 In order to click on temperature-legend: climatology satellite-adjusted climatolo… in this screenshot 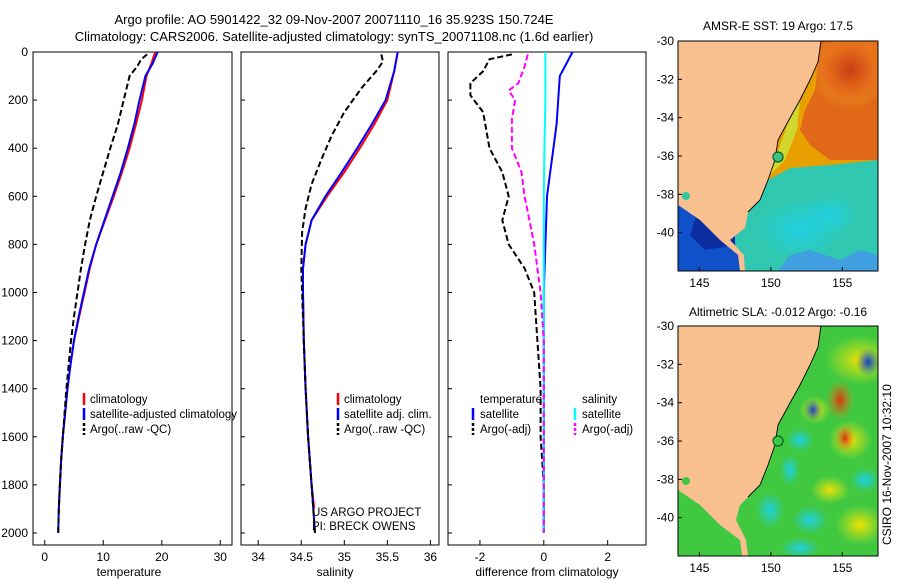, I will do `click(159, 414)`.